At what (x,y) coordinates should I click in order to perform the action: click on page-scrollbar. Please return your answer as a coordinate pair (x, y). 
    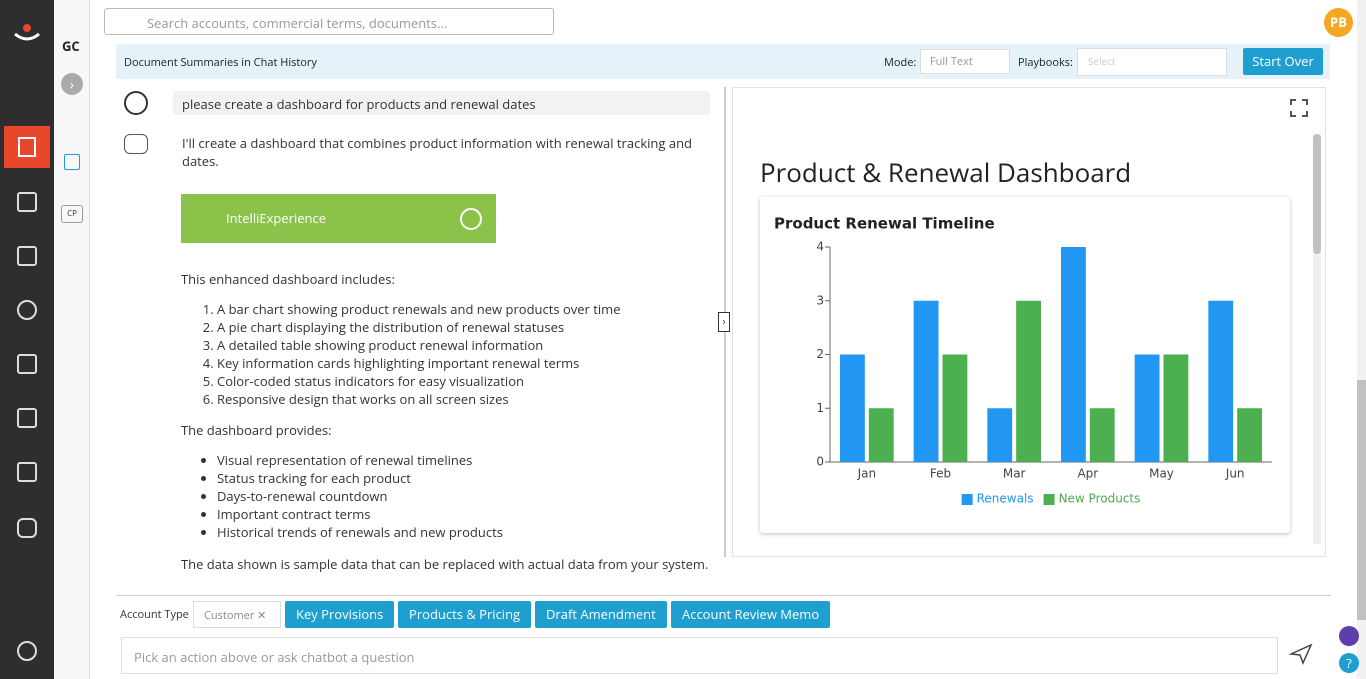
    Looking at the image, I should click on (1361, 339).